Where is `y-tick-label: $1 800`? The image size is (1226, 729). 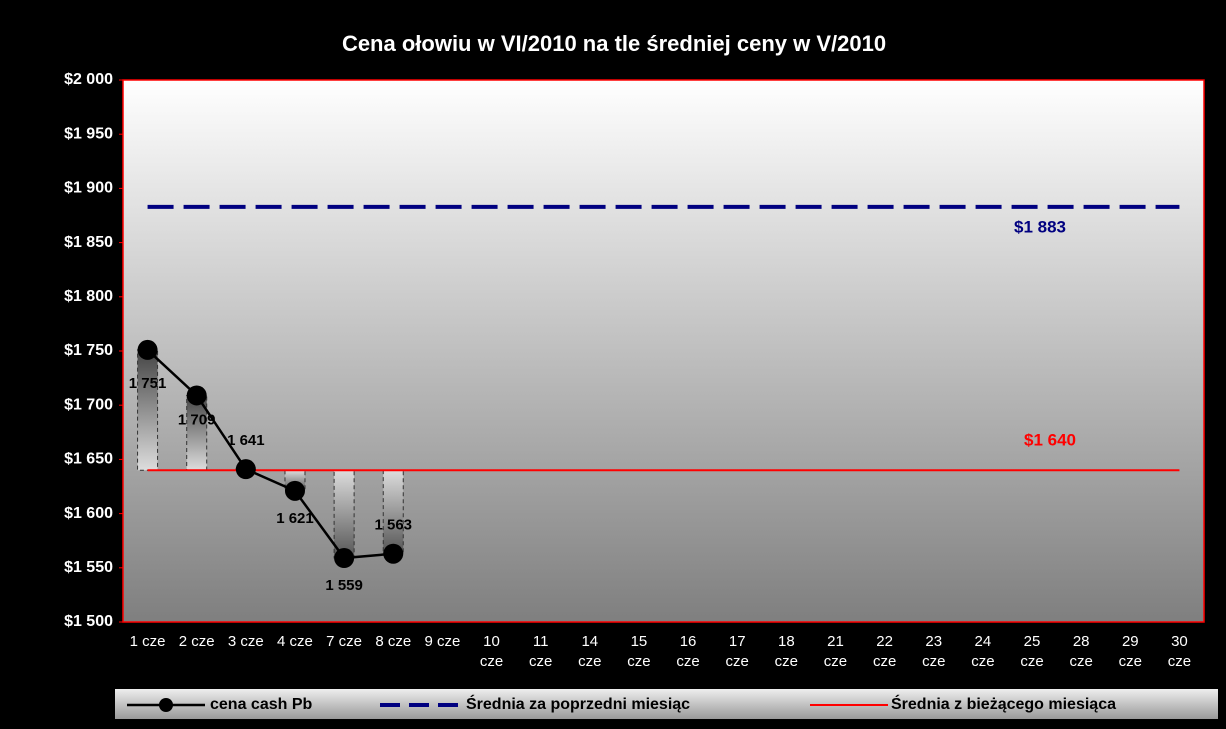
y-tick-label: $1 800 is located at coordinates (88, 296).